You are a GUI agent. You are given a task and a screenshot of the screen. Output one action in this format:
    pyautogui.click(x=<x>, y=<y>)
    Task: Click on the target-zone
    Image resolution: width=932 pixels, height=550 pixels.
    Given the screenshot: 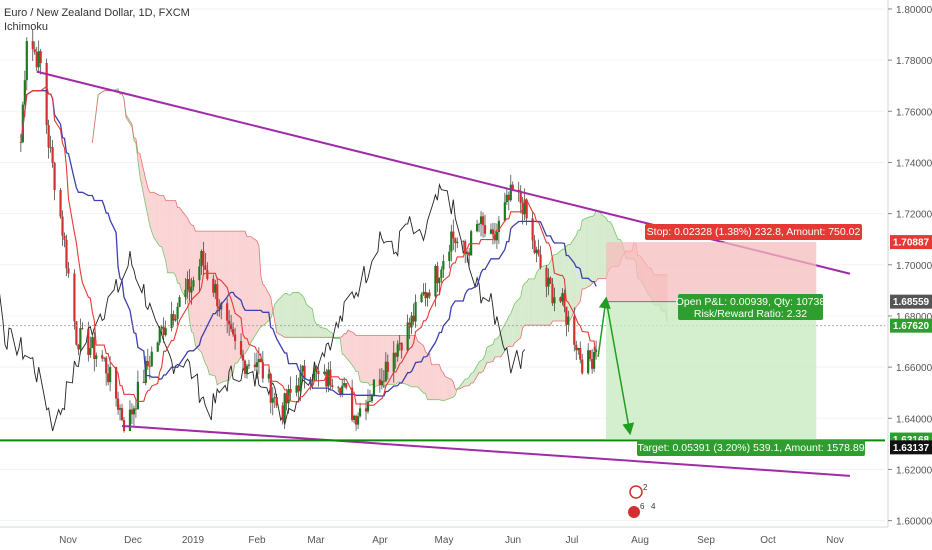 What is the action you would take?
    pyautogui.click(x=711, y=370)
    